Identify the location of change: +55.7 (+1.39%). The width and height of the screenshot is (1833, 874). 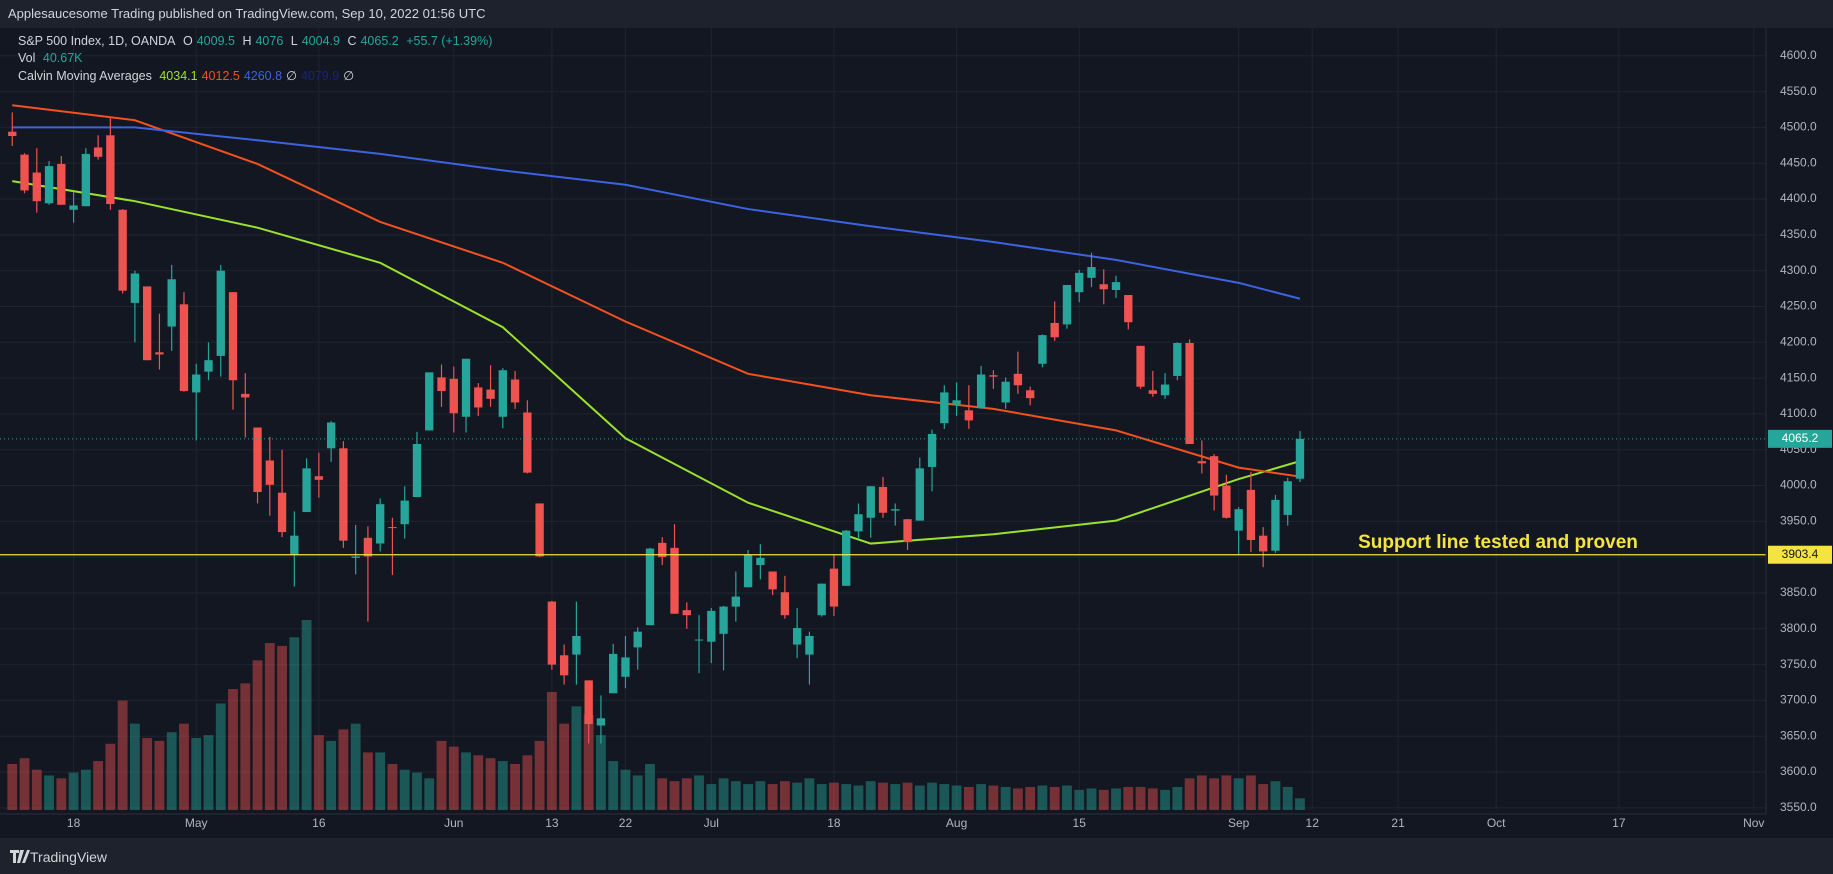
(449, 41).